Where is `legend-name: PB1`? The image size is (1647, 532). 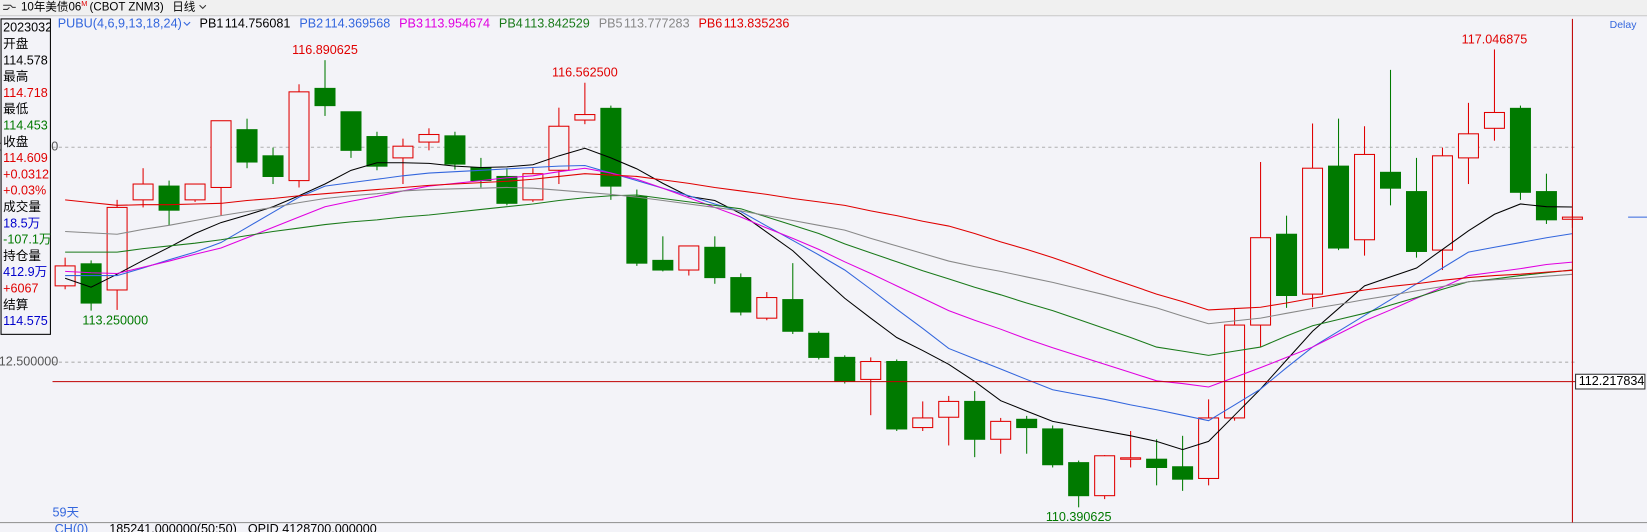 legend-name: PB1 is located at coordinates (212, 24).